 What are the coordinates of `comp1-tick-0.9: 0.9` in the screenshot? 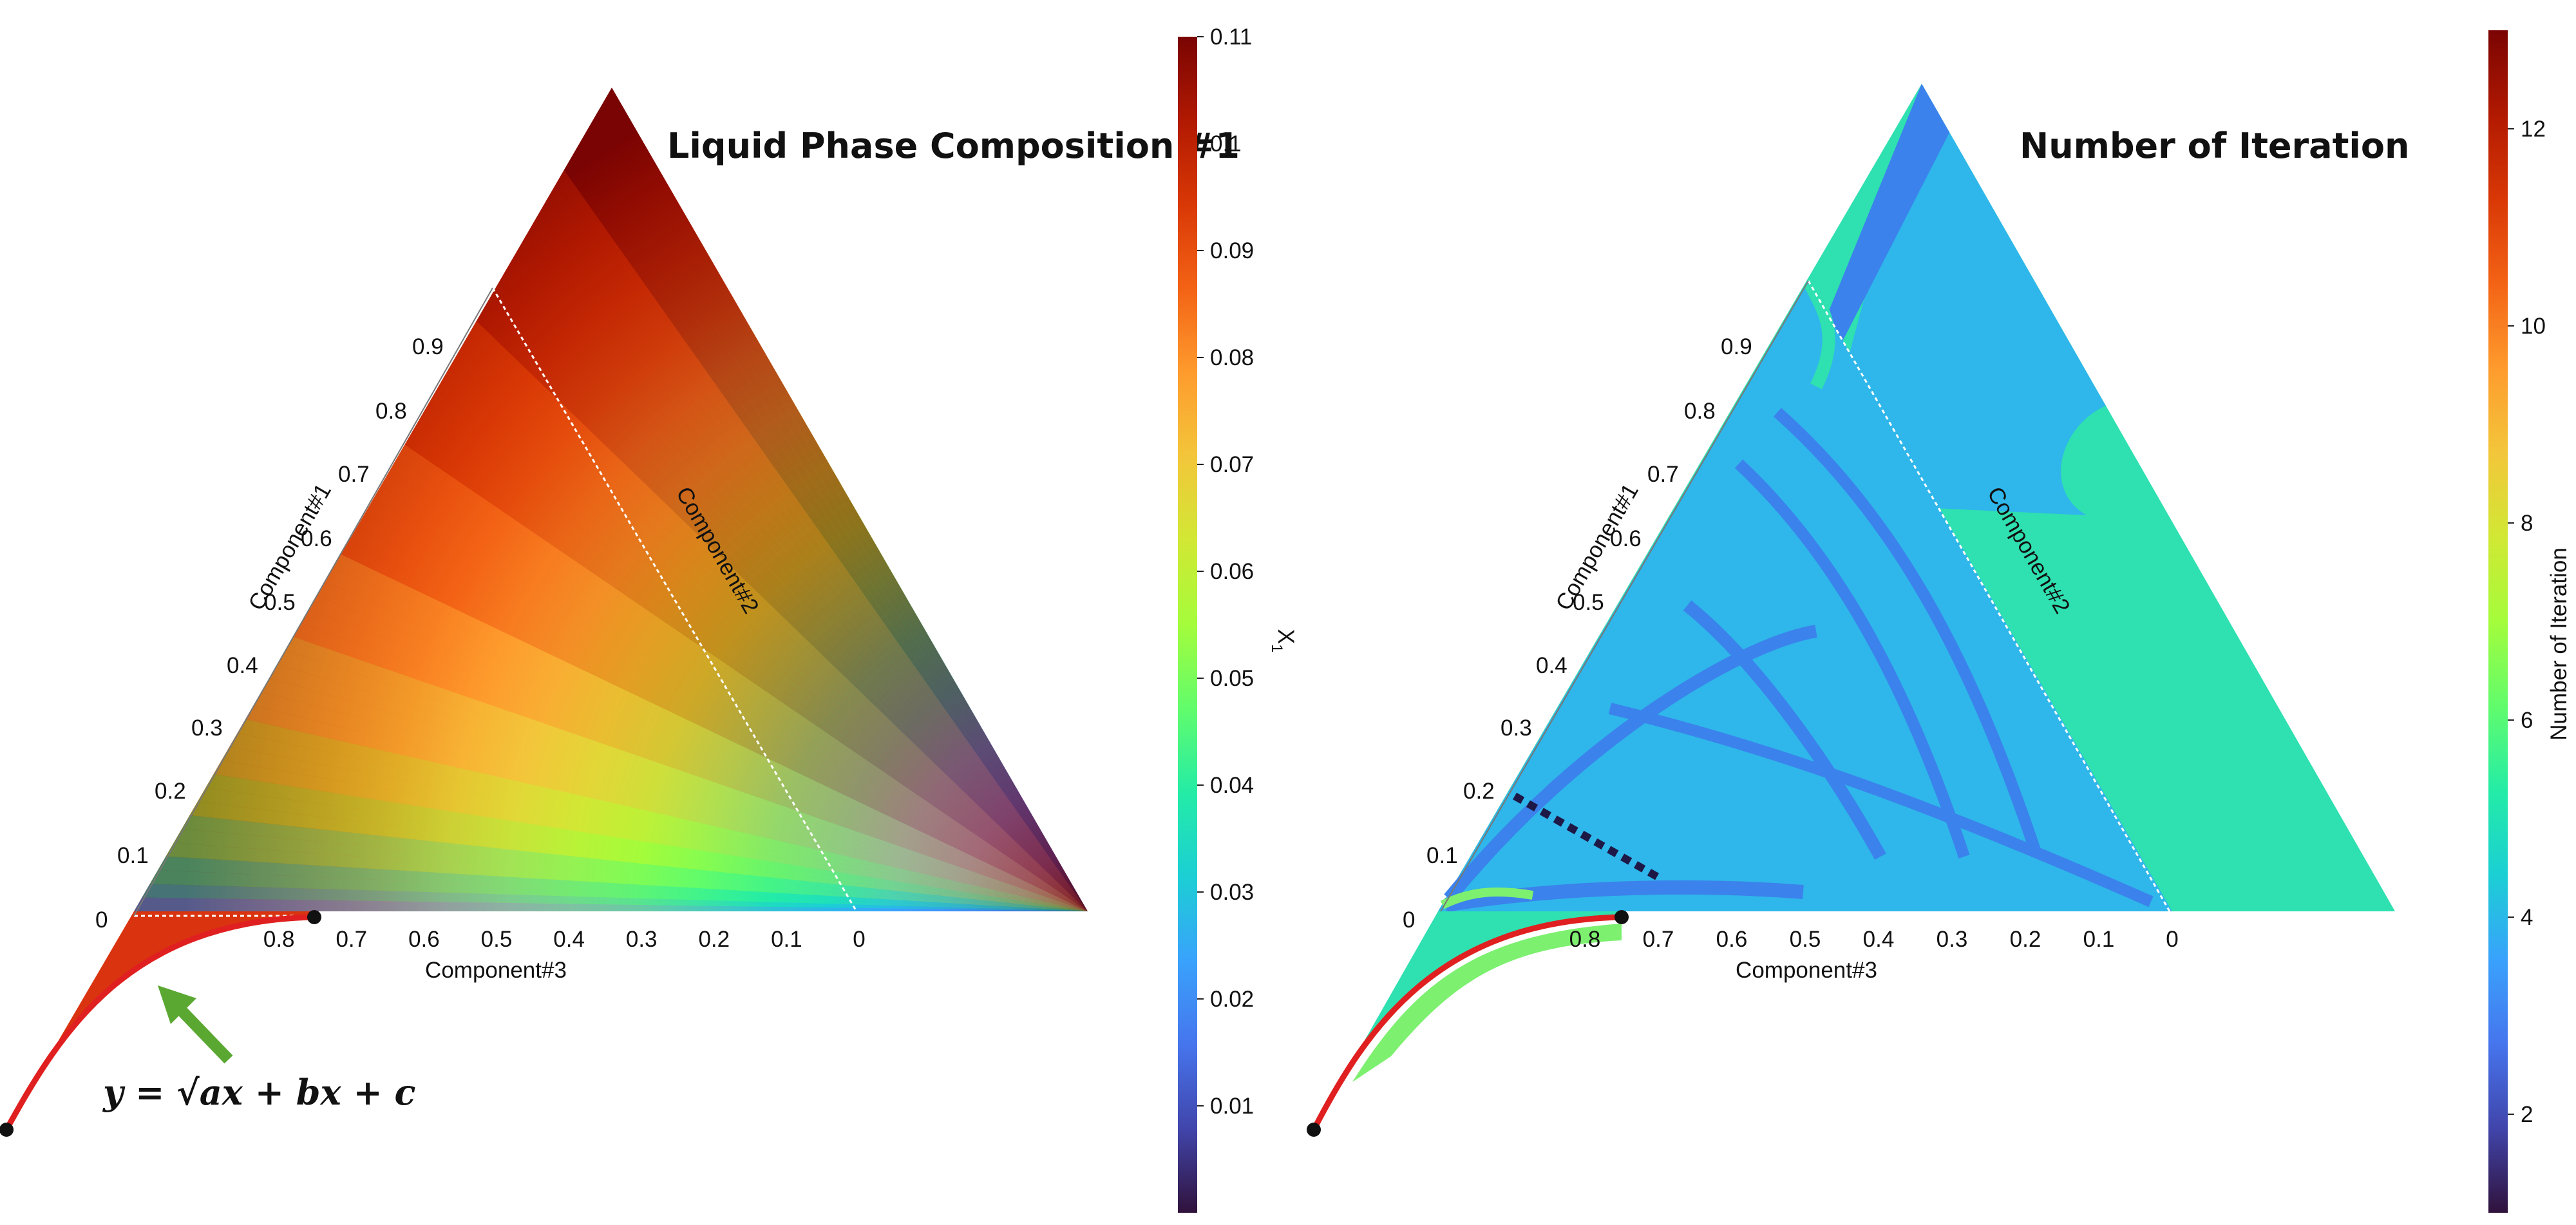 It's located at (428, 346).